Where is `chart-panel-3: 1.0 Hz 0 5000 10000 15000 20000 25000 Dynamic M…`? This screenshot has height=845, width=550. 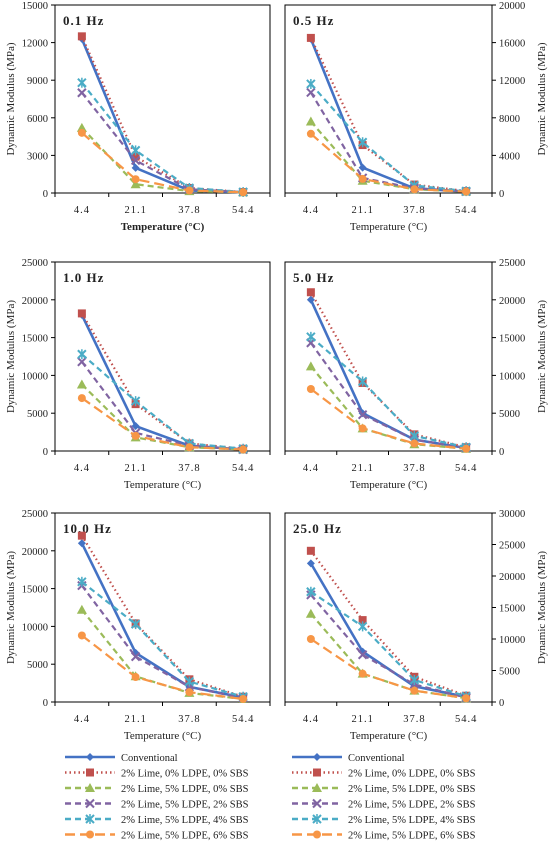 chart-panel-3: 1.0 Hz 0 5000 10000 15000 20000 25000 Dynamic M… is located at coordinates (138, 374).